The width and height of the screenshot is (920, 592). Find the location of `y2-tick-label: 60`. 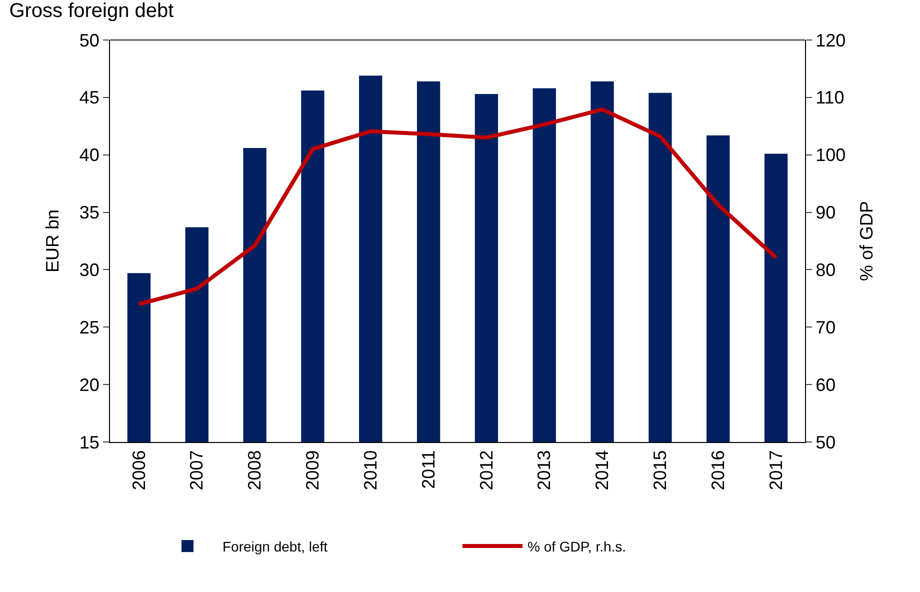

y2-tick-label: 60 is located at coordinates (826, 384).